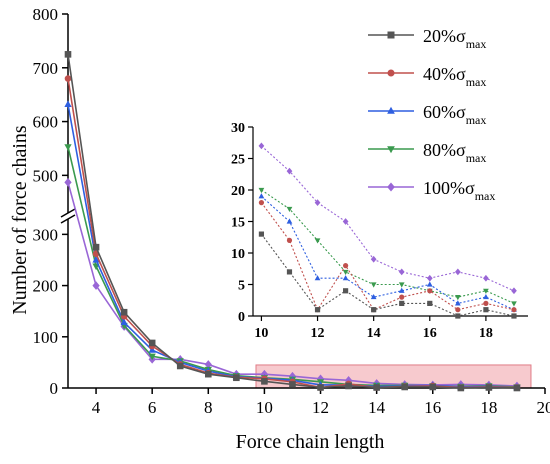  What do you see at coordinates (241, 286) in the screenshot?
I see `inset-y-tick-label: 5` at bounding box center [241, 286].